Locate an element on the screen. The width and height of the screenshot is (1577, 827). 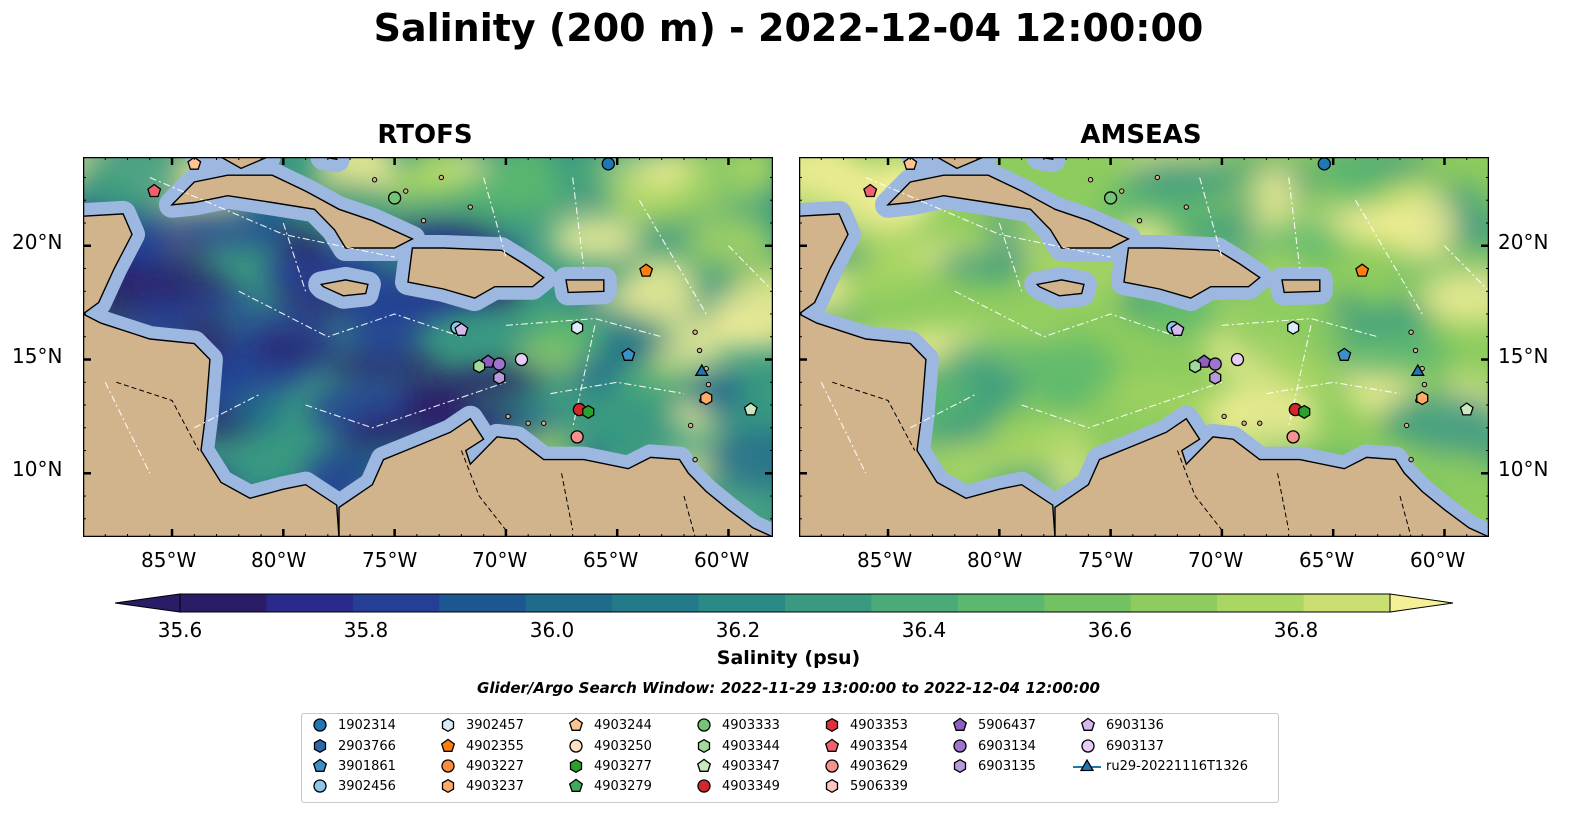
legend-entry: 4903277 is located at coordinates (610, 766).